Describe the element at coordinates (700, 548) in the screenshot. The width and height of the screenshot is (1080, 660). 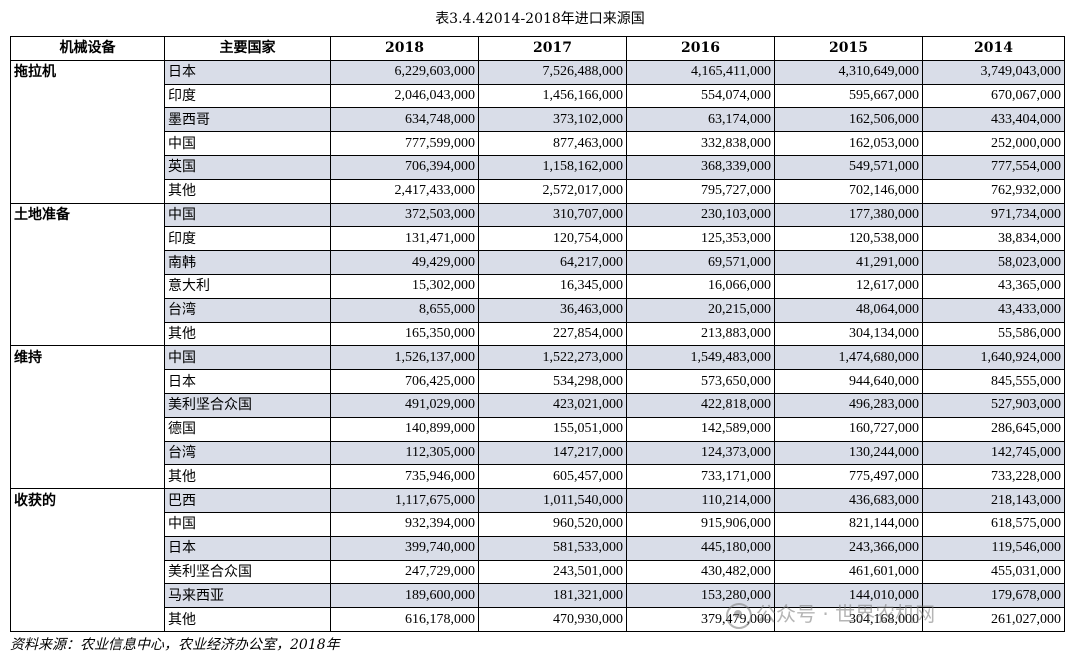
I see `value-cell-2016: 445,180,000` at that location.